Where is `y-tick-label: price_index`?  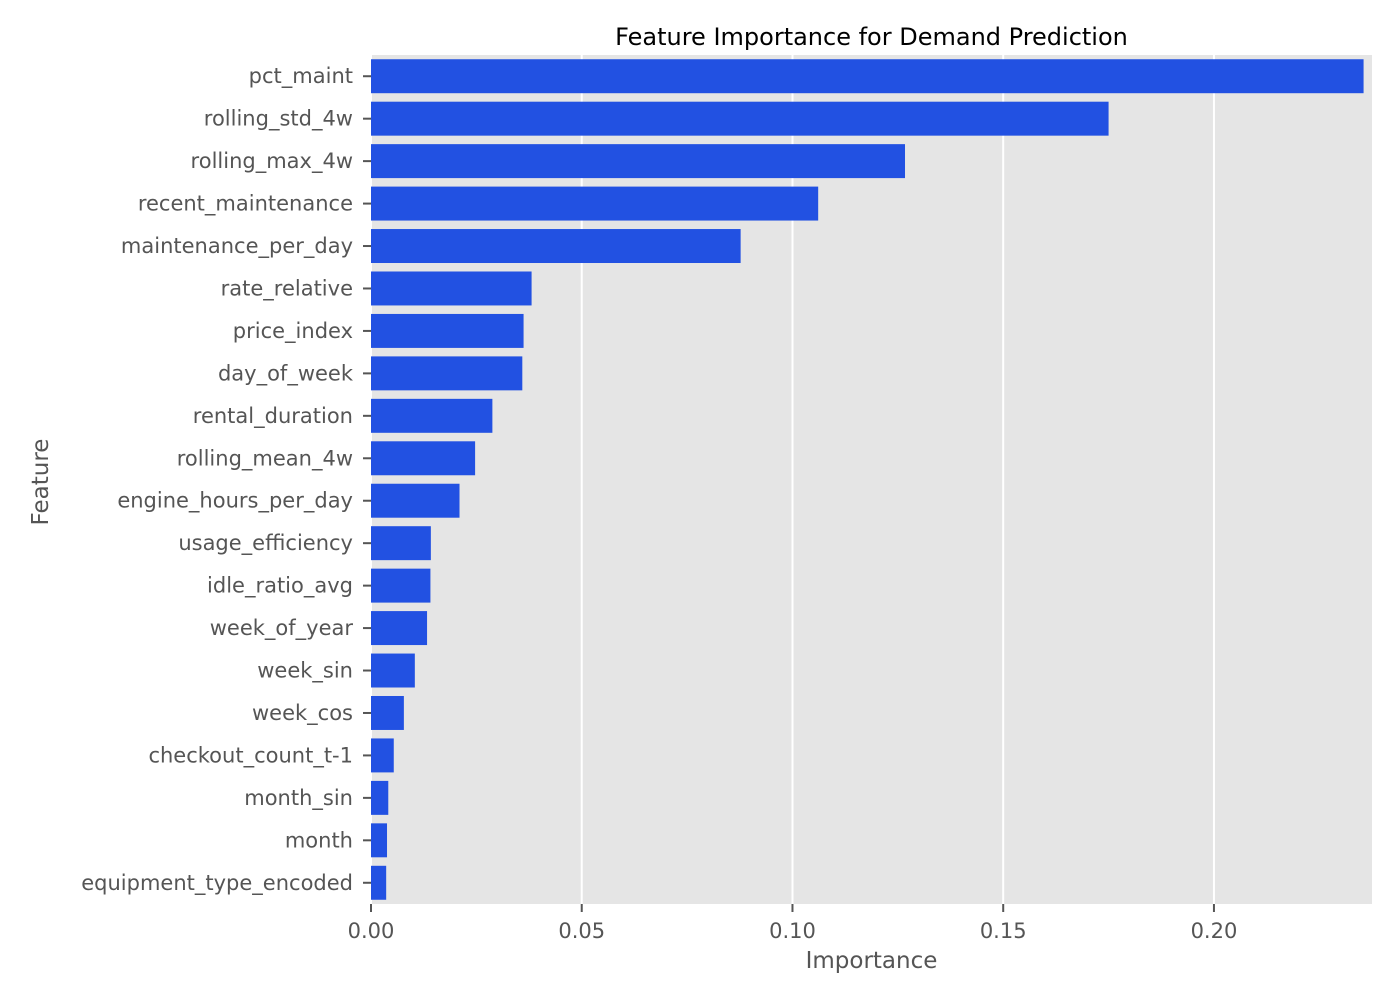 y-tick-label: price_index is located at coordinates (293, 331).